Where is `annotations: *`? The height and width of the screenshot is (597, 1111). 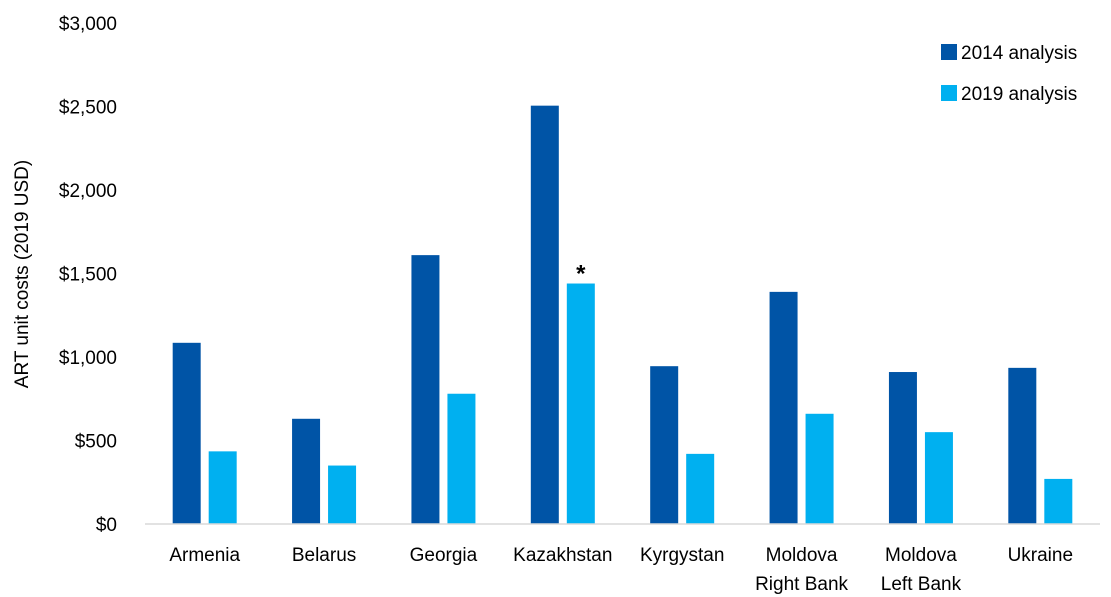 annotations: * is located at coordinates (581, 274).